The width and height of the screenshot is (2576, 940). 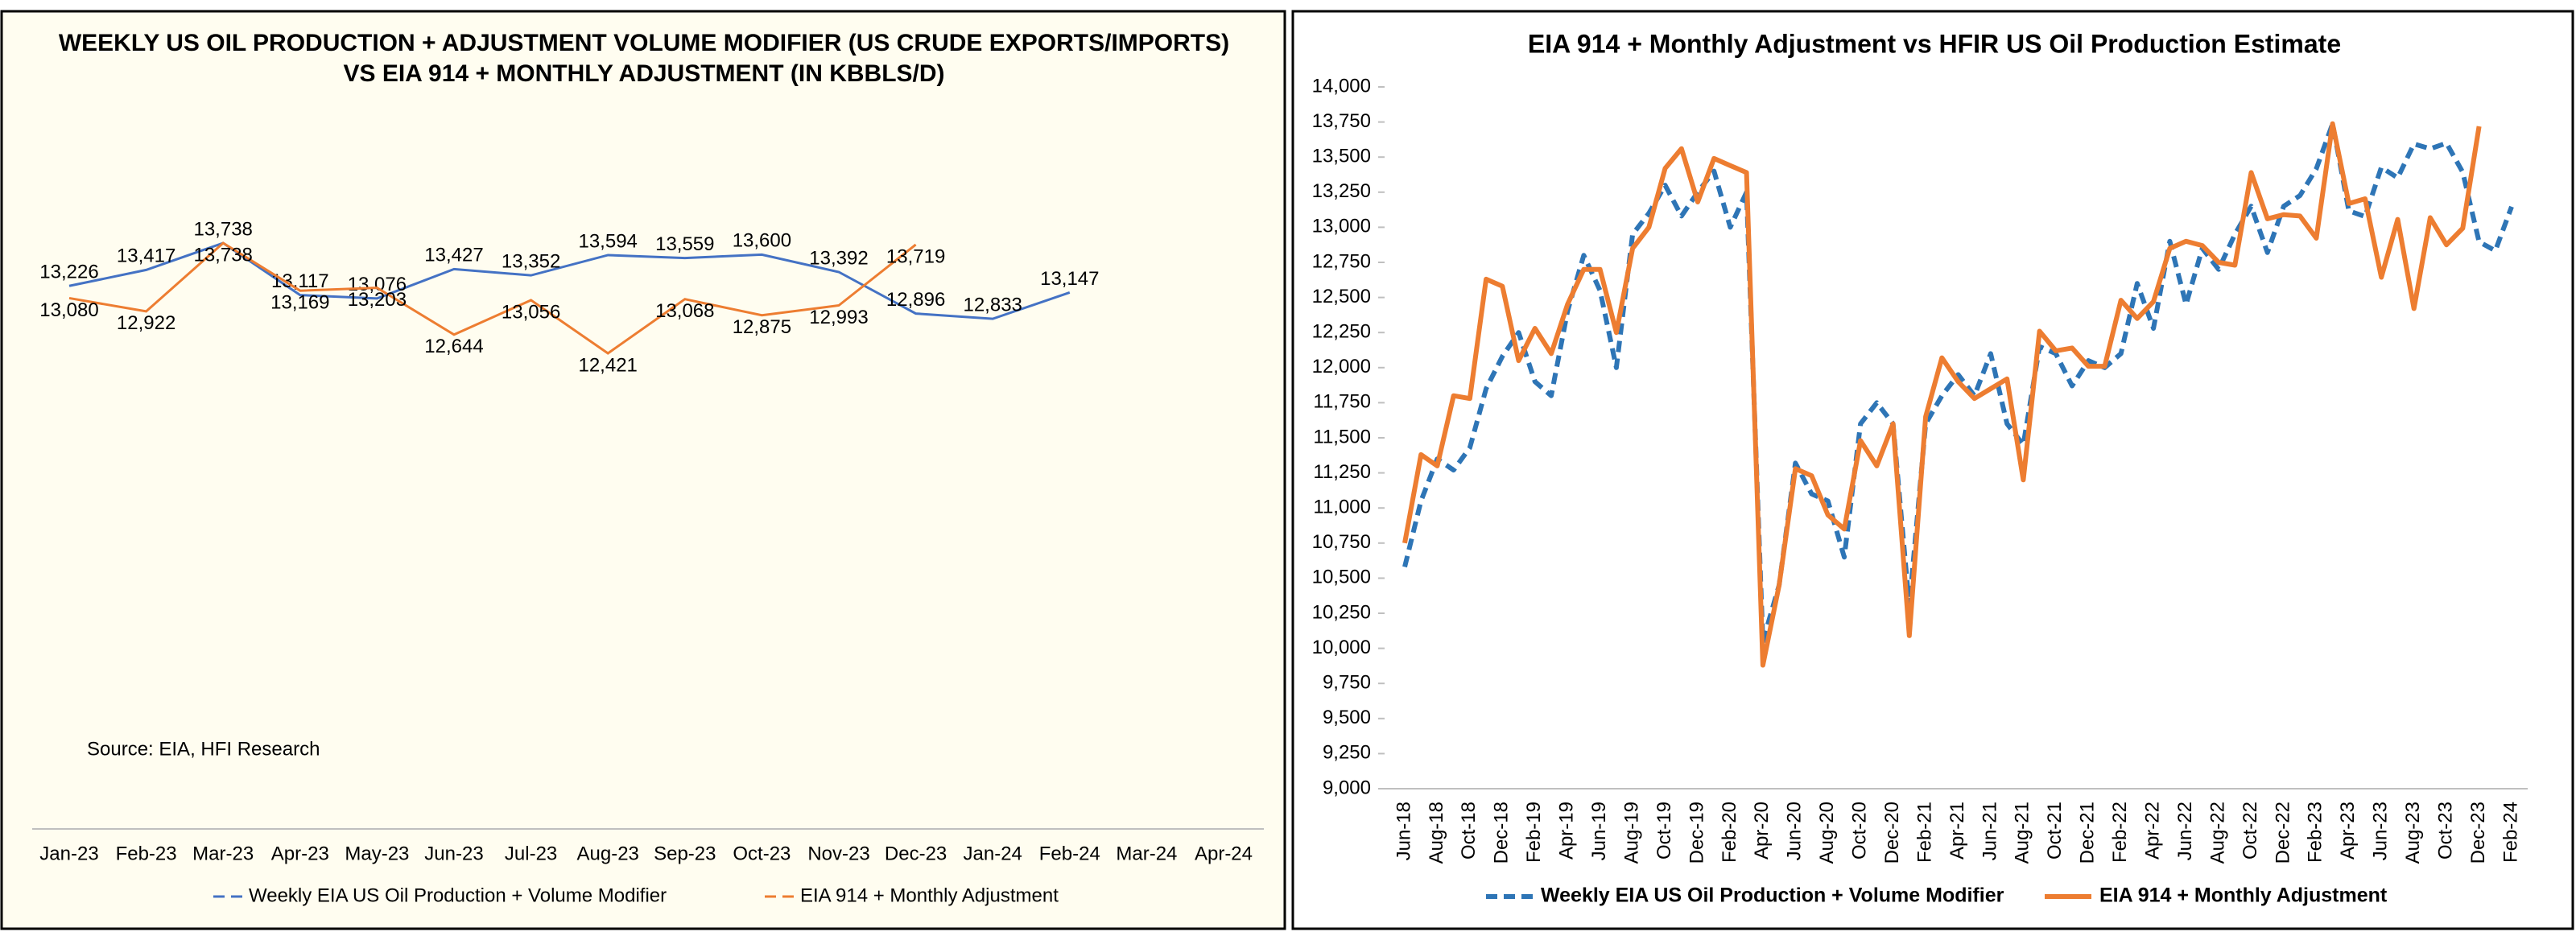 What do you see at coordinates (2120, 832) in the screenshot?
I see `x-tick-label: Feb-22` at bounding box center [2120, 832].